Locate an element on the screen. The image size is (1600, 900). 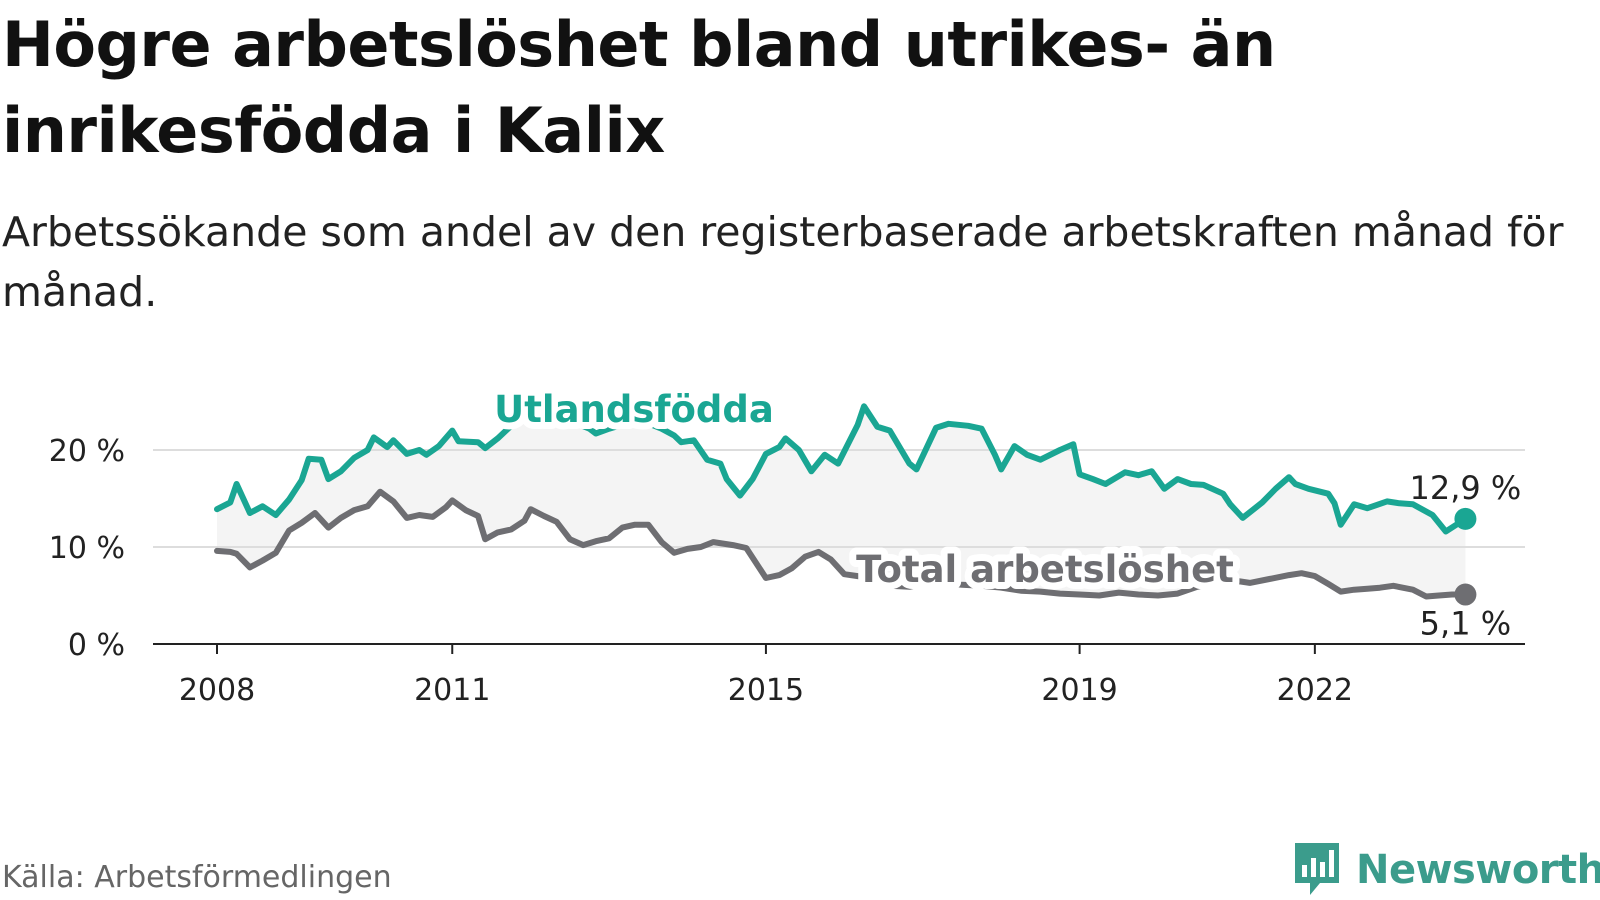
series-label-utlandsfodda: Utlandsfödda is located at coordinates (634, 409).